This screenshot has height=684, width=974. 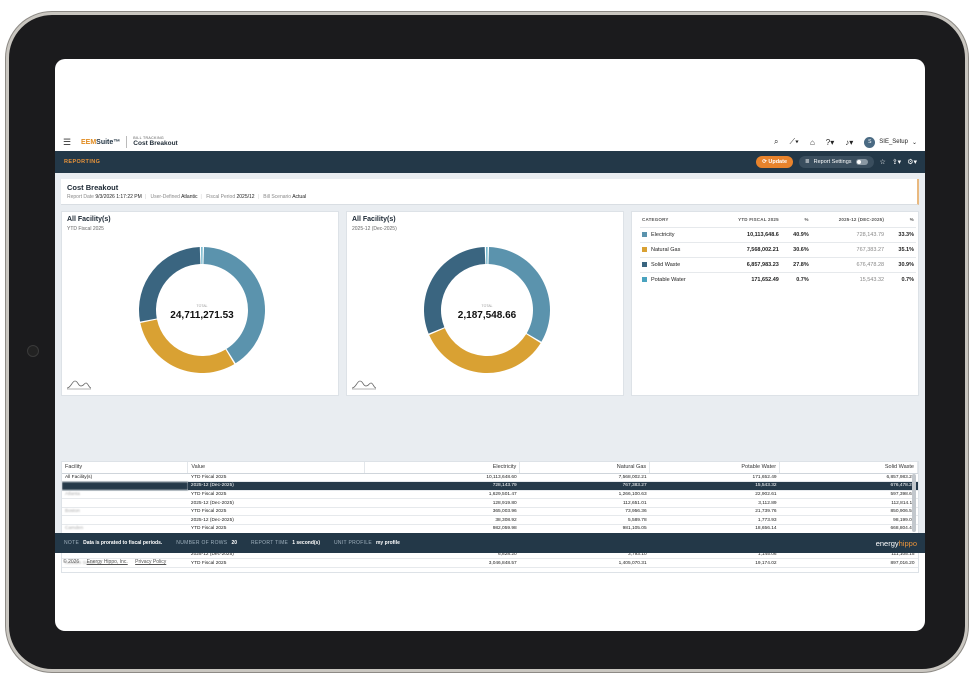 What do you see at coordinates (848, 495) in the screenshot?
I see `cell-waste: 597,398.68` at bounding box center [848, 495].